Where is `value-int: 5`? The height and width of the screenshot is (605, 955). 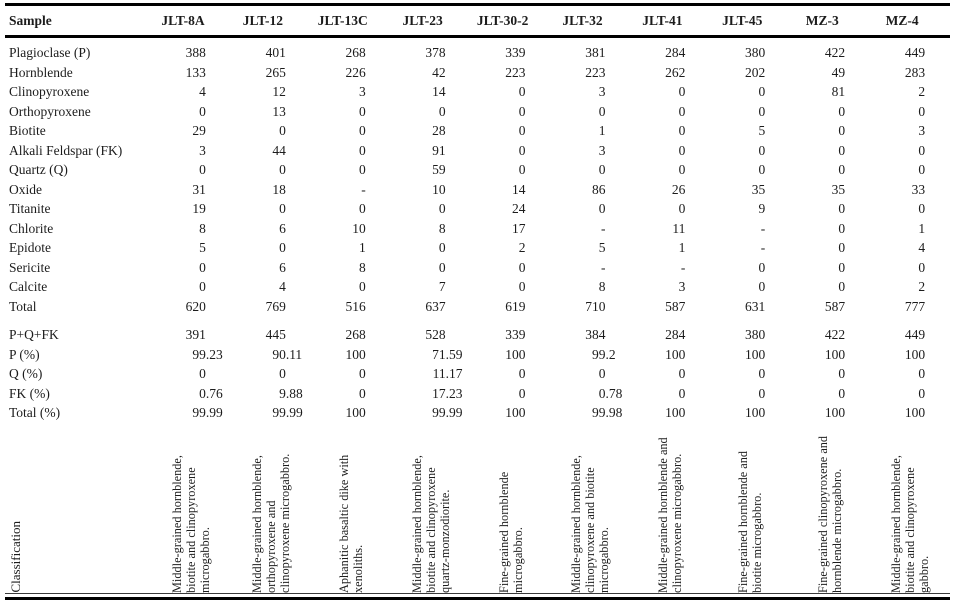
value-int: 5 is located at coordinates (762, 130).